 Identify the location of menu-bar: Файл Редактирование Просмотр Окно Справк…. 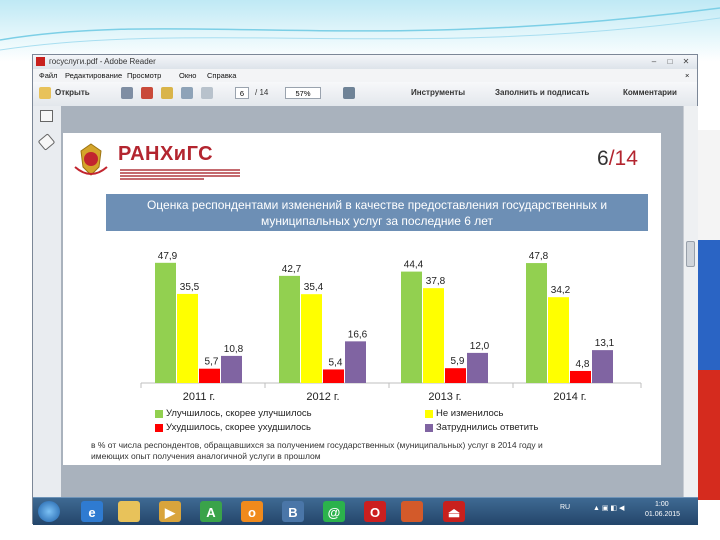
(365, 75).